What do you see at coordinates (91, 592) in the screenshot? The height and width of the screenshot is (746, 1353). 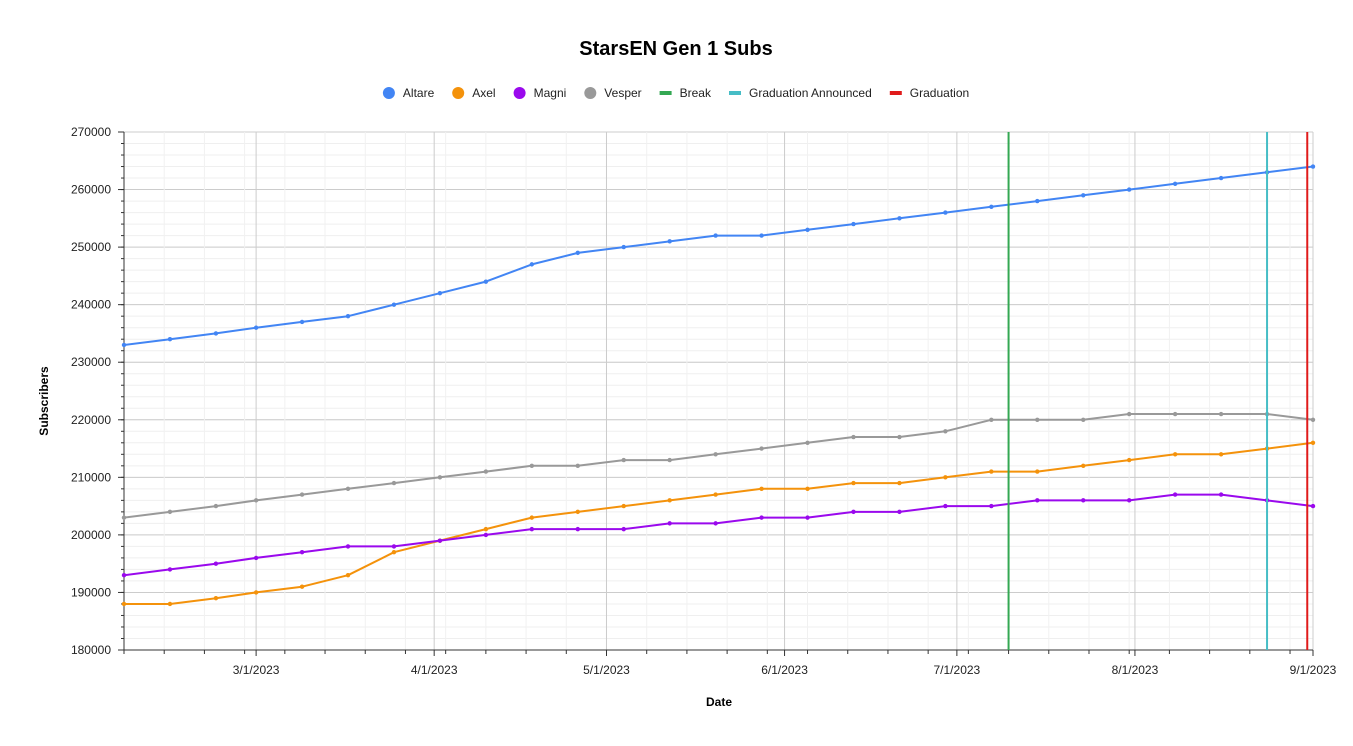 I see `y-tick-label: 190000` at bounding box center [91, 592].